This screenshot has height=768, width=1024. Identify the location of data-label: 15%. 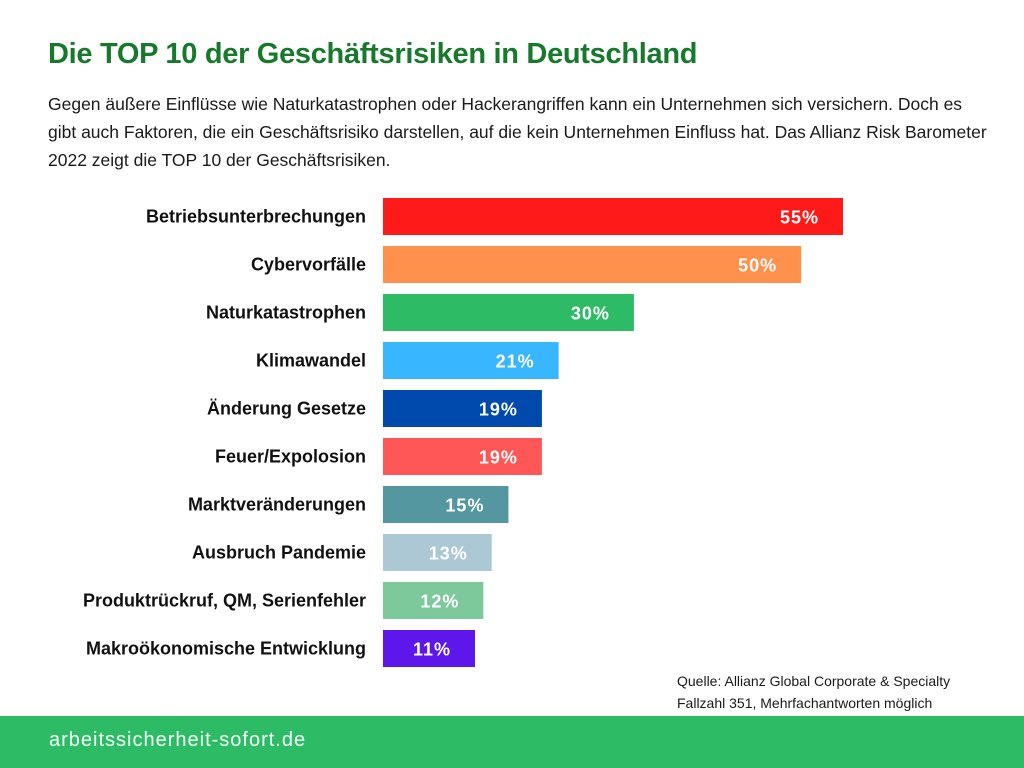
(464, 506).